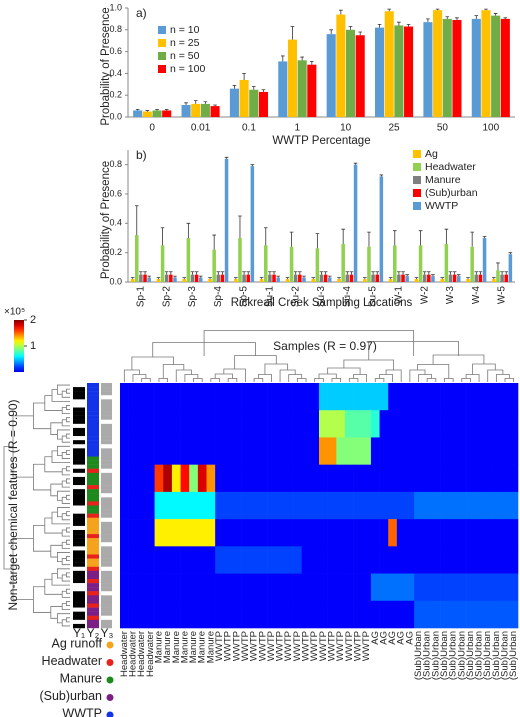  I want to click on legend-label: n = 25, so click(185, 43).